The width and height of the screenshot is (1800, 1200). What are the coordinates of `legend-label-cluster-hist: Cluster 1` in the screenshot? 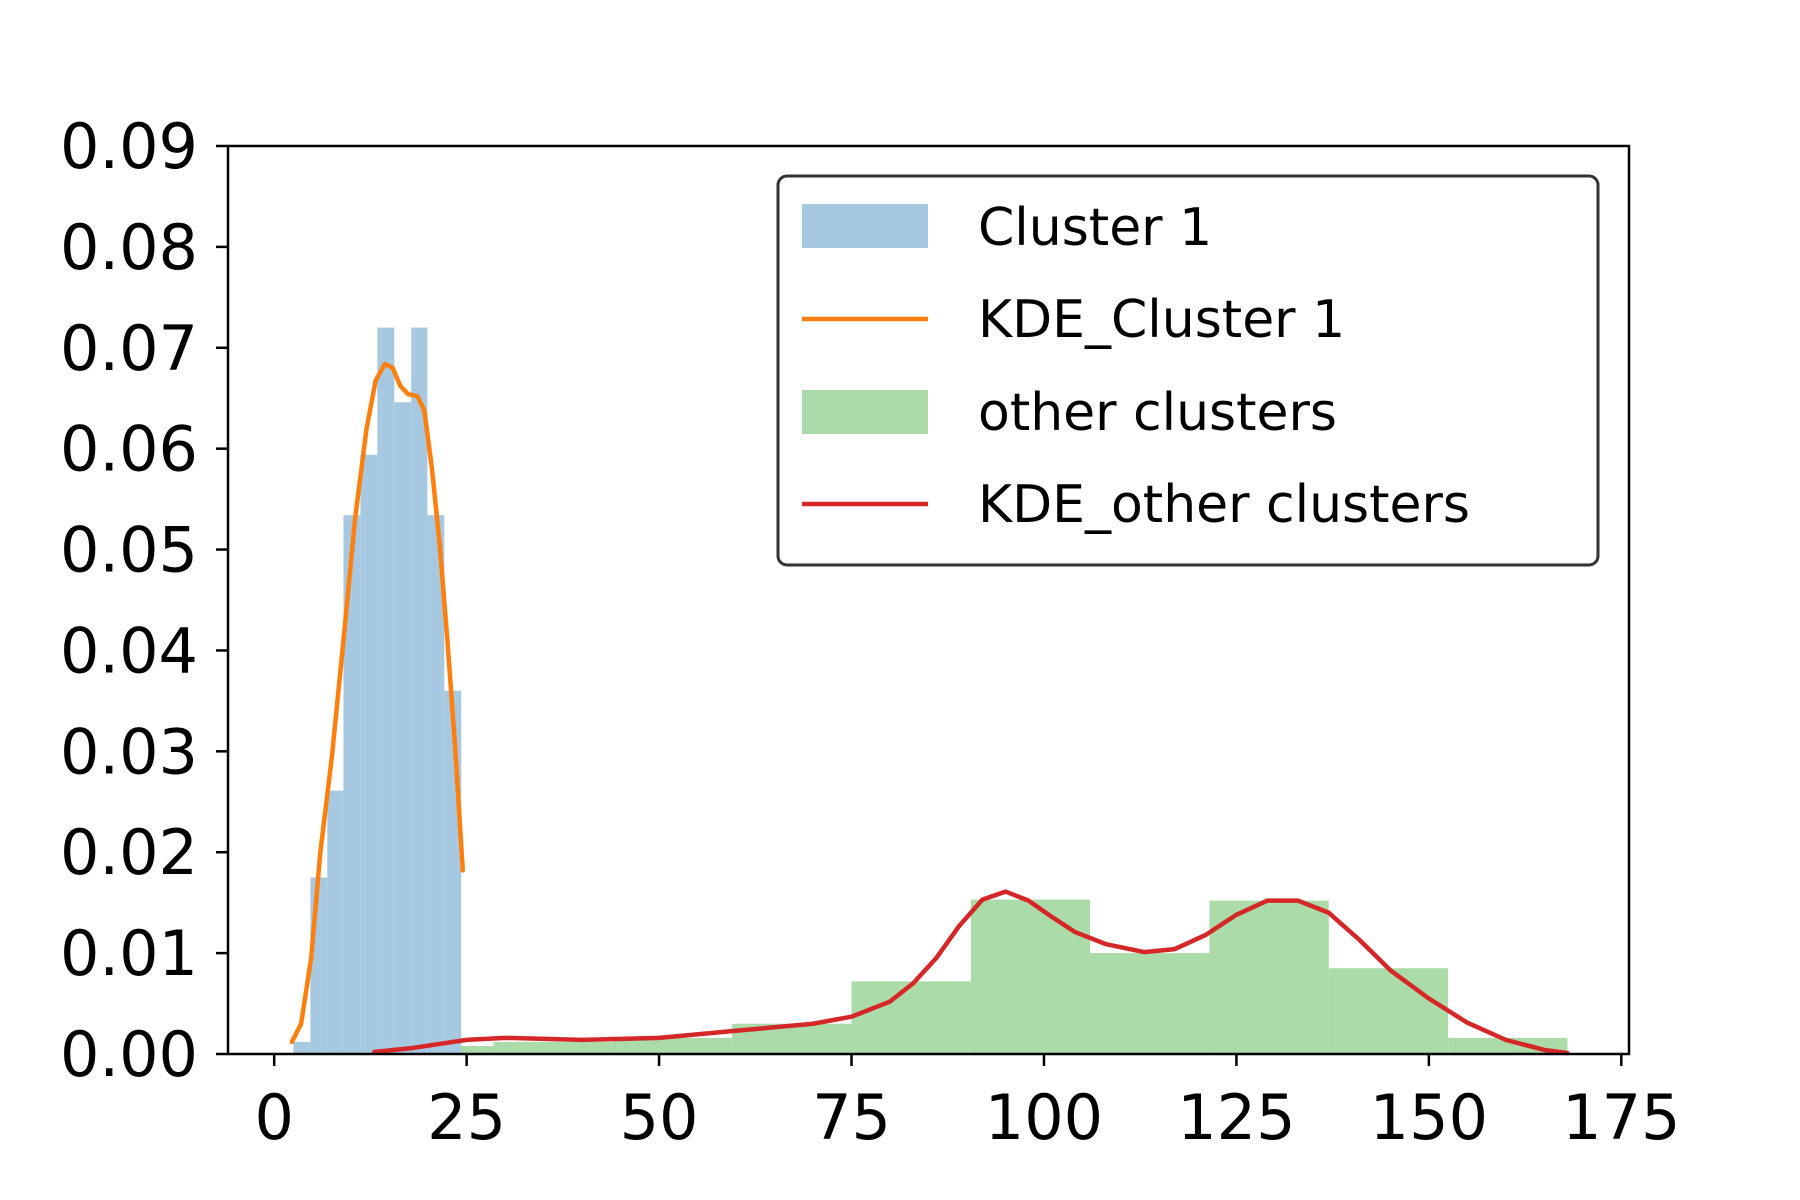 It's located at (1095, 228).